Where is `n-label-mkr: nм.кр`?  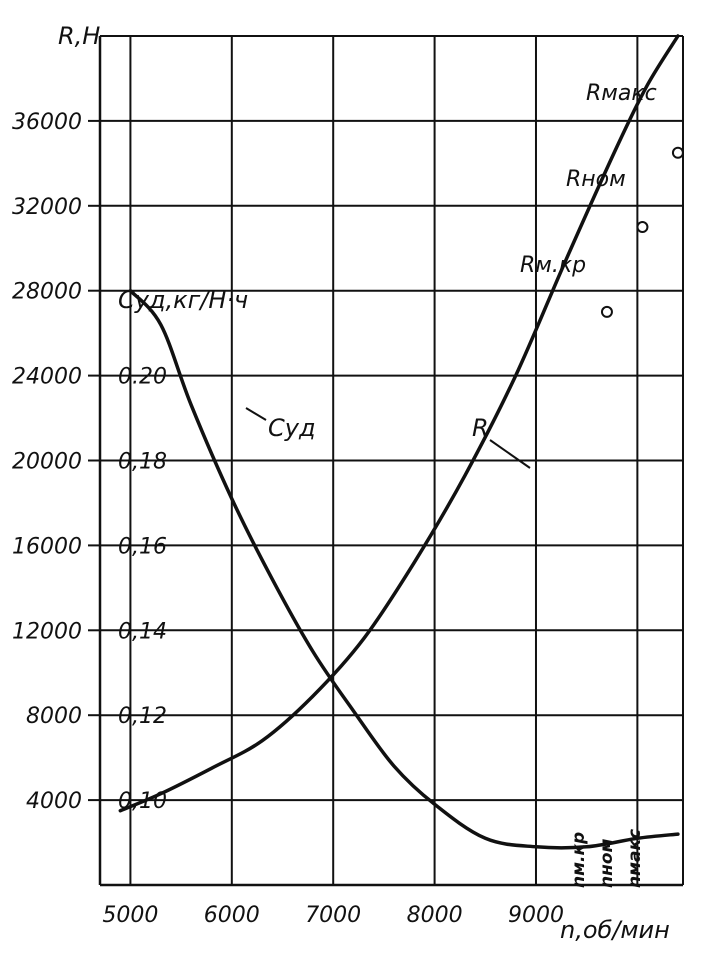 n-label-mkr: nм.кр is located at coordinates (579, 860).